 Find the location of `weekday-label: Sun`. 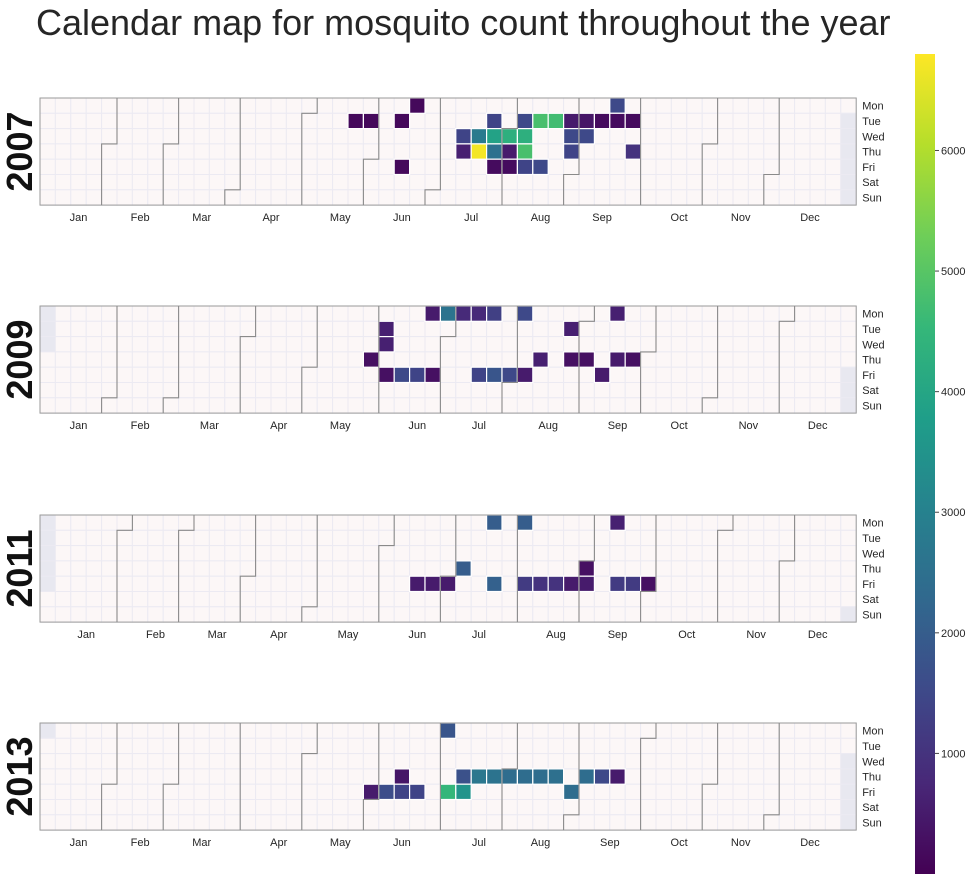

weekday-label: Sun is located at coordinates (872, 198).